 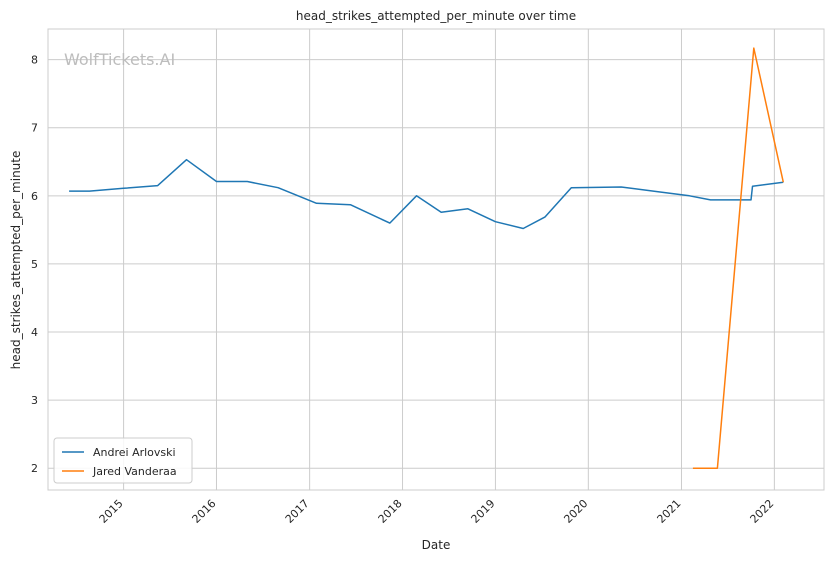 I want to click on x-tick-label: 2018, so click(x=390, y=511).